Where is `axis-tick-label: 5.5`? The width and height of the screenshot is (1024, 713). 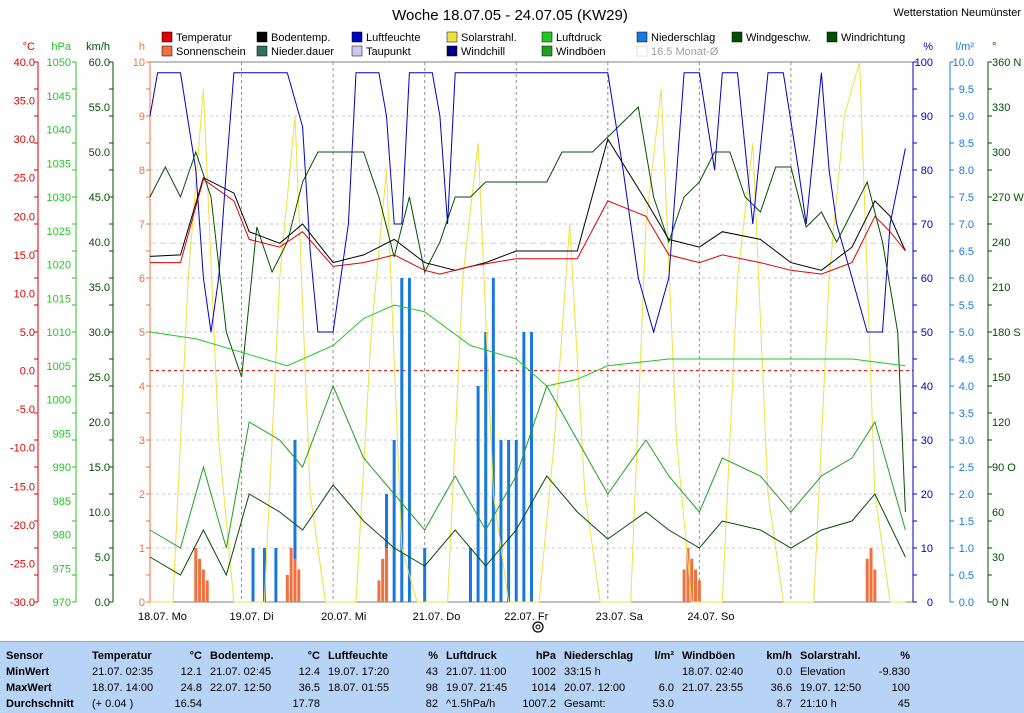 axis-tick-label: 5.5 is located at coordinates (966, 306).